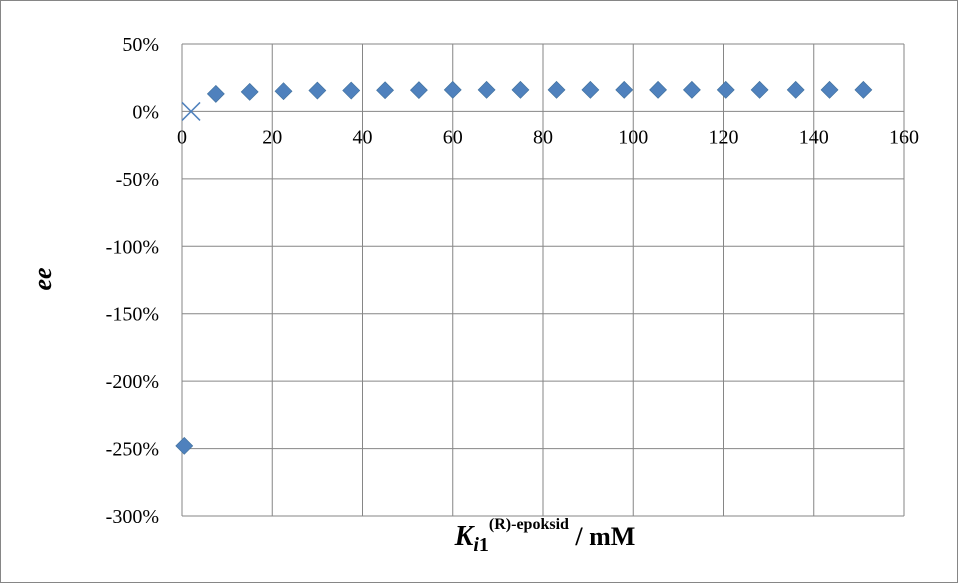 The image size is (958, 584). I want to click on x-axis-title-main: K, so click(465, 536).